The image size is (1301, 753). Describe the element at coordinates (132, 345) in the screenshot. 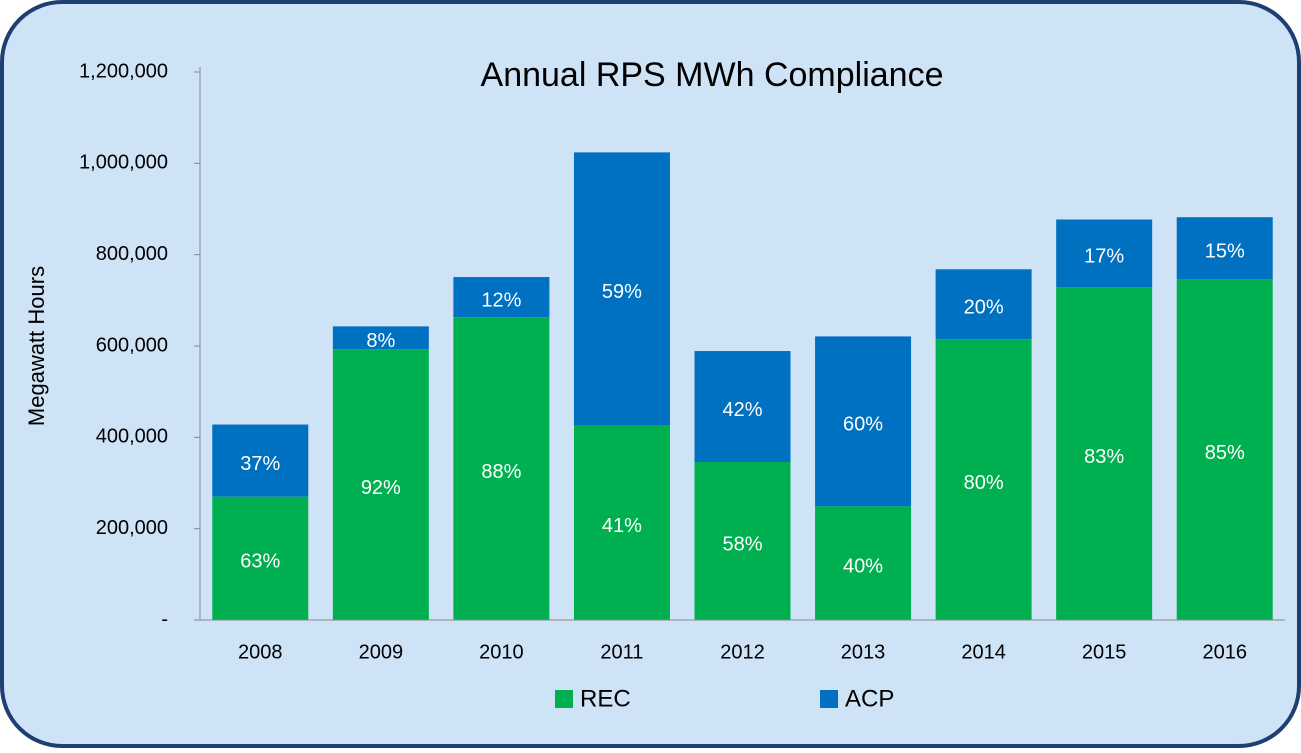

I see `y-tick-label: 600,000` at that location.